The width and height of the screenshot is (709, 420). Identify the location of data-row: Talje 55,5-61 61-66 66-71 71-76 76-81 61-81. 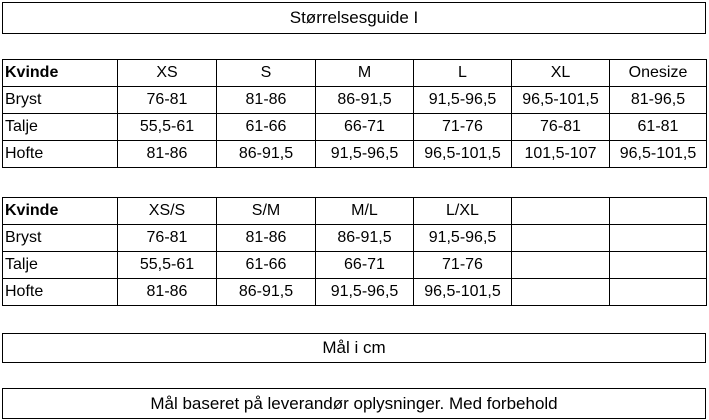
(354, 127).